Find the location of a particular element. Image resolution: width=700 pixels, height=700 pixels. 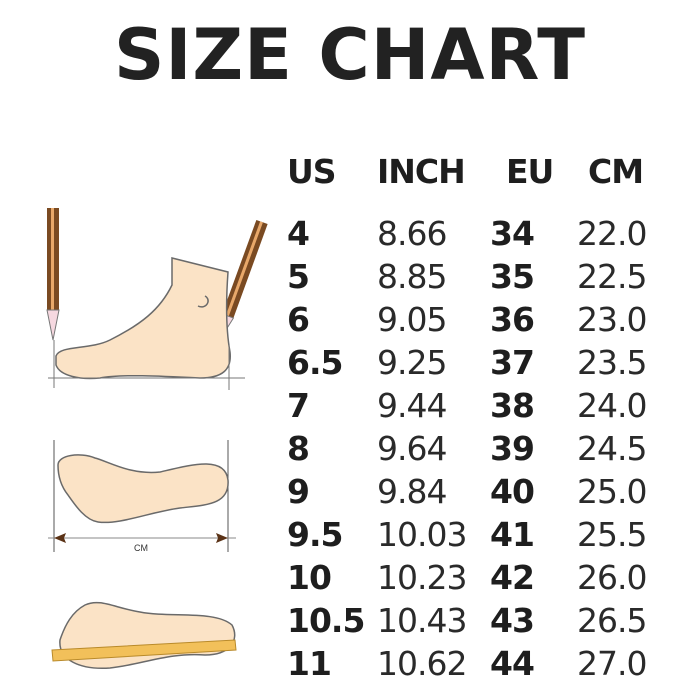

table-cell-cm-value: 27.0 is located at coordinates (612, 663).